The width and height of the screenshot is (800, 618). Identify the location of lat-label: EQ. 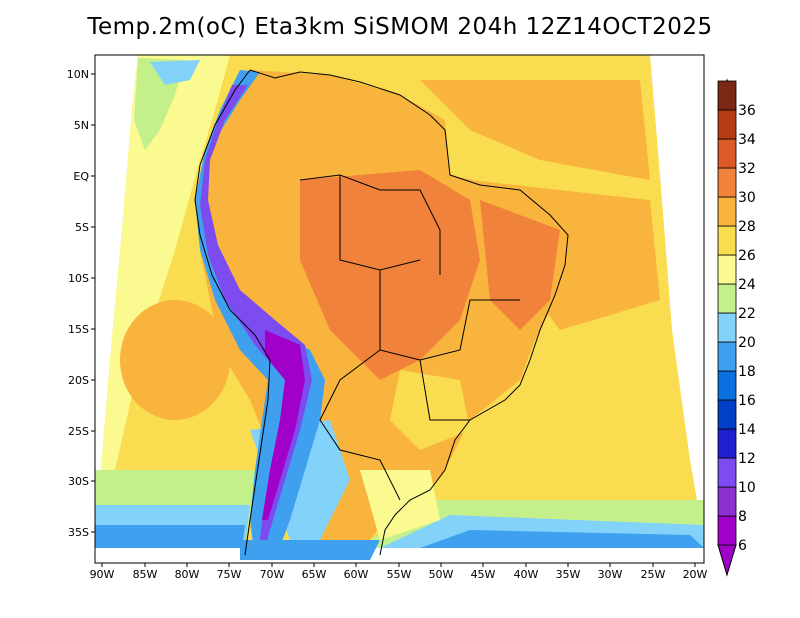
(81, 176).